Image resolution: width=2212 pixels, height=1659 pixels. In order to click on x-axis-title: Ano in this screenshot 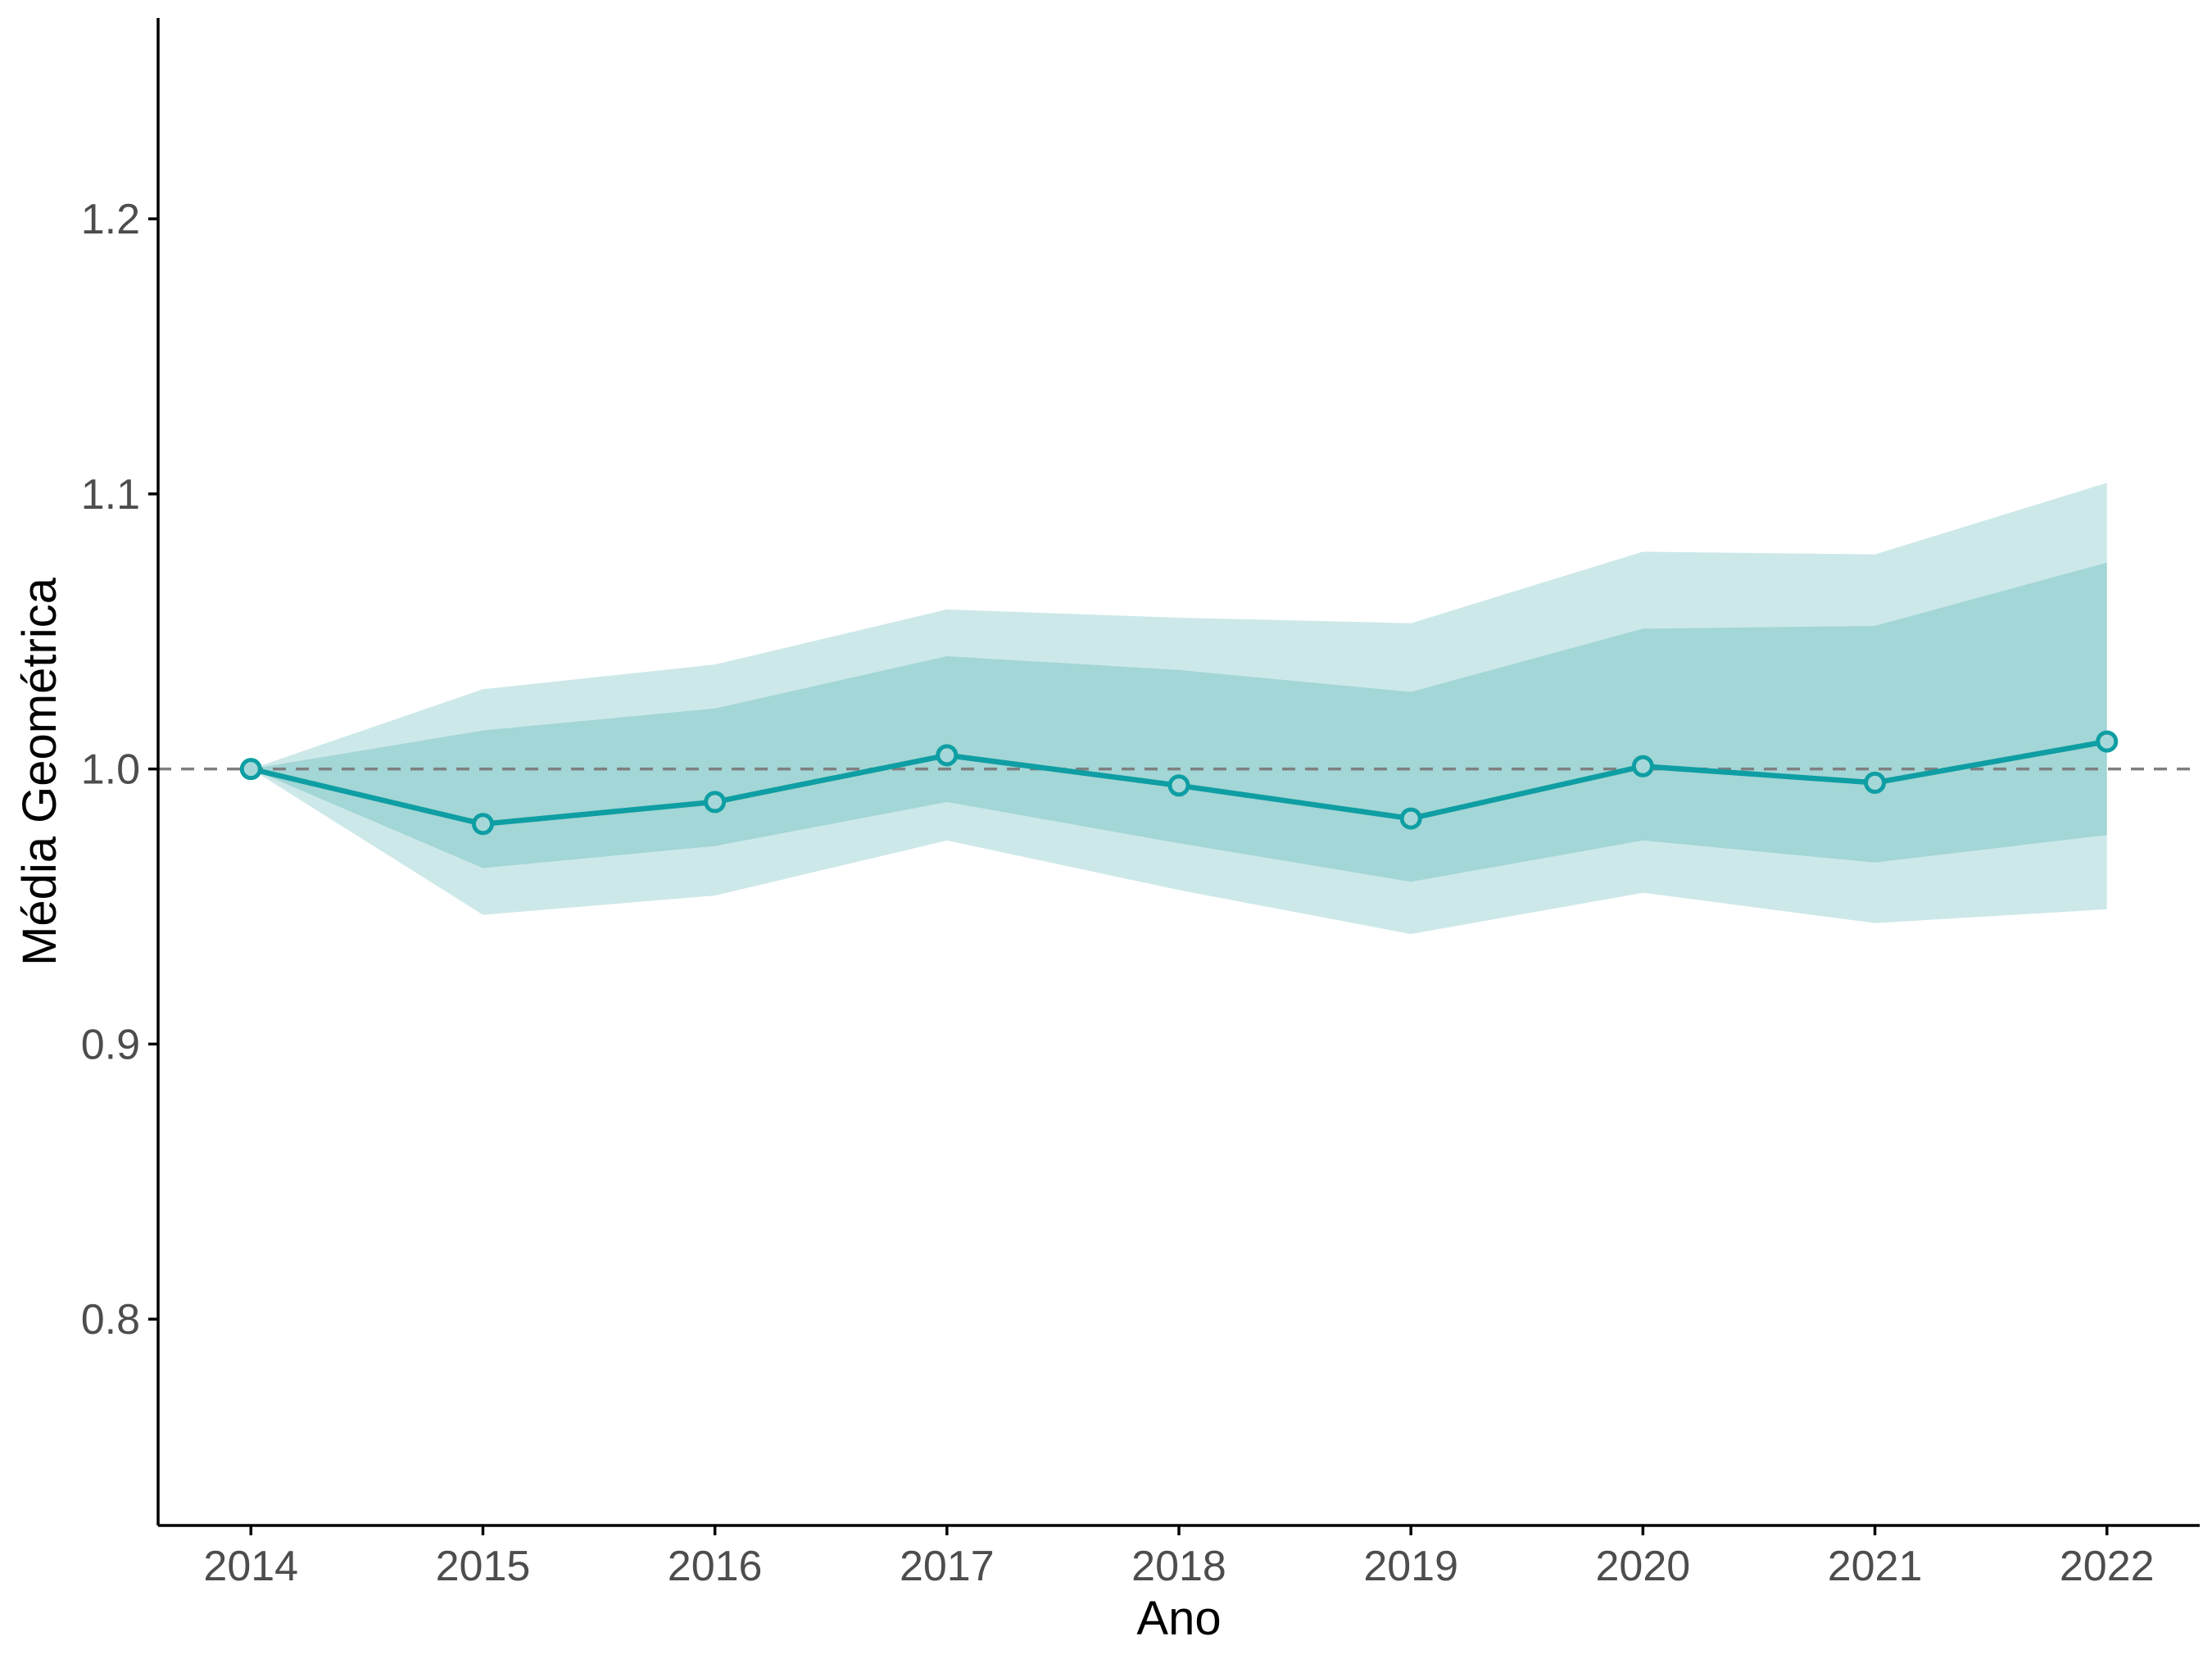, I will do `click(1178, 1618)`.